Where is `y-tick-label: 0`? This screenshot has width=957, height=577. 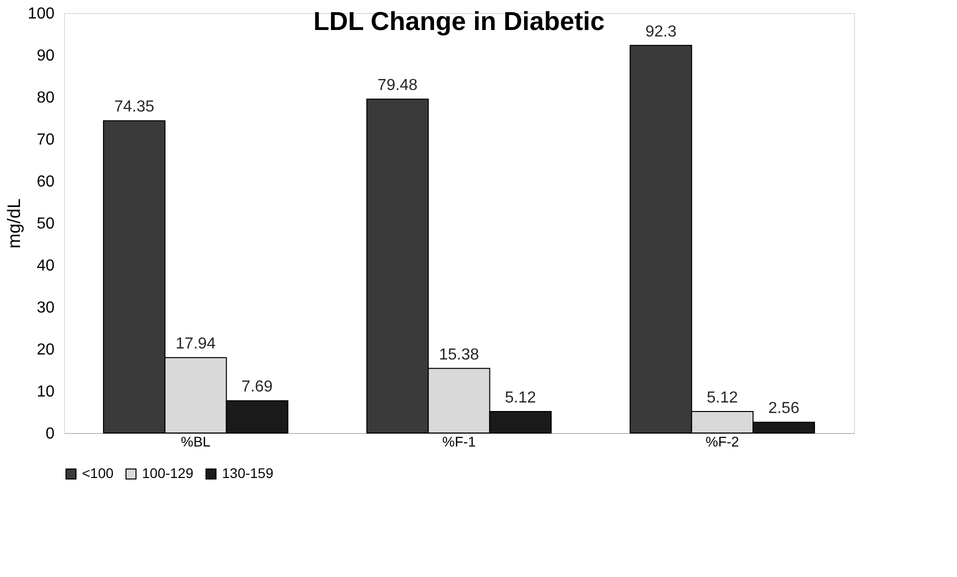
y-tick-label: 0 is located at coordinates (50, 434).